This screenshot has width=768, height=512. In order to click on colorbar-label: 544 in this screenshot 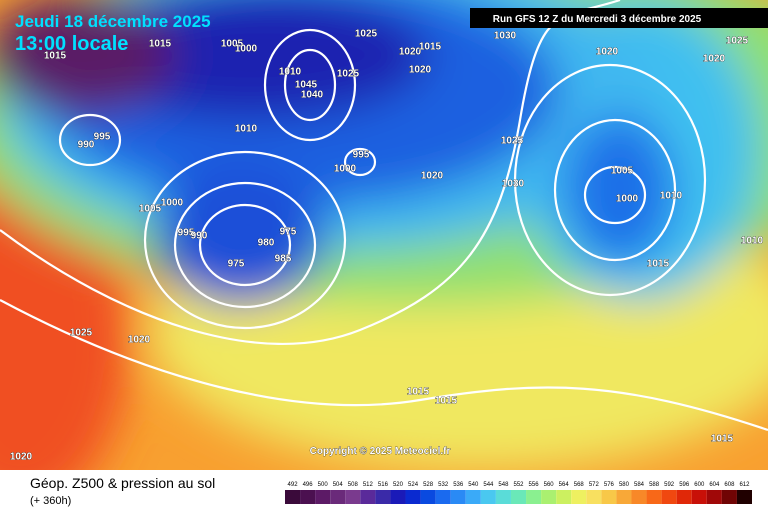, I will do `click(488, 485)`.